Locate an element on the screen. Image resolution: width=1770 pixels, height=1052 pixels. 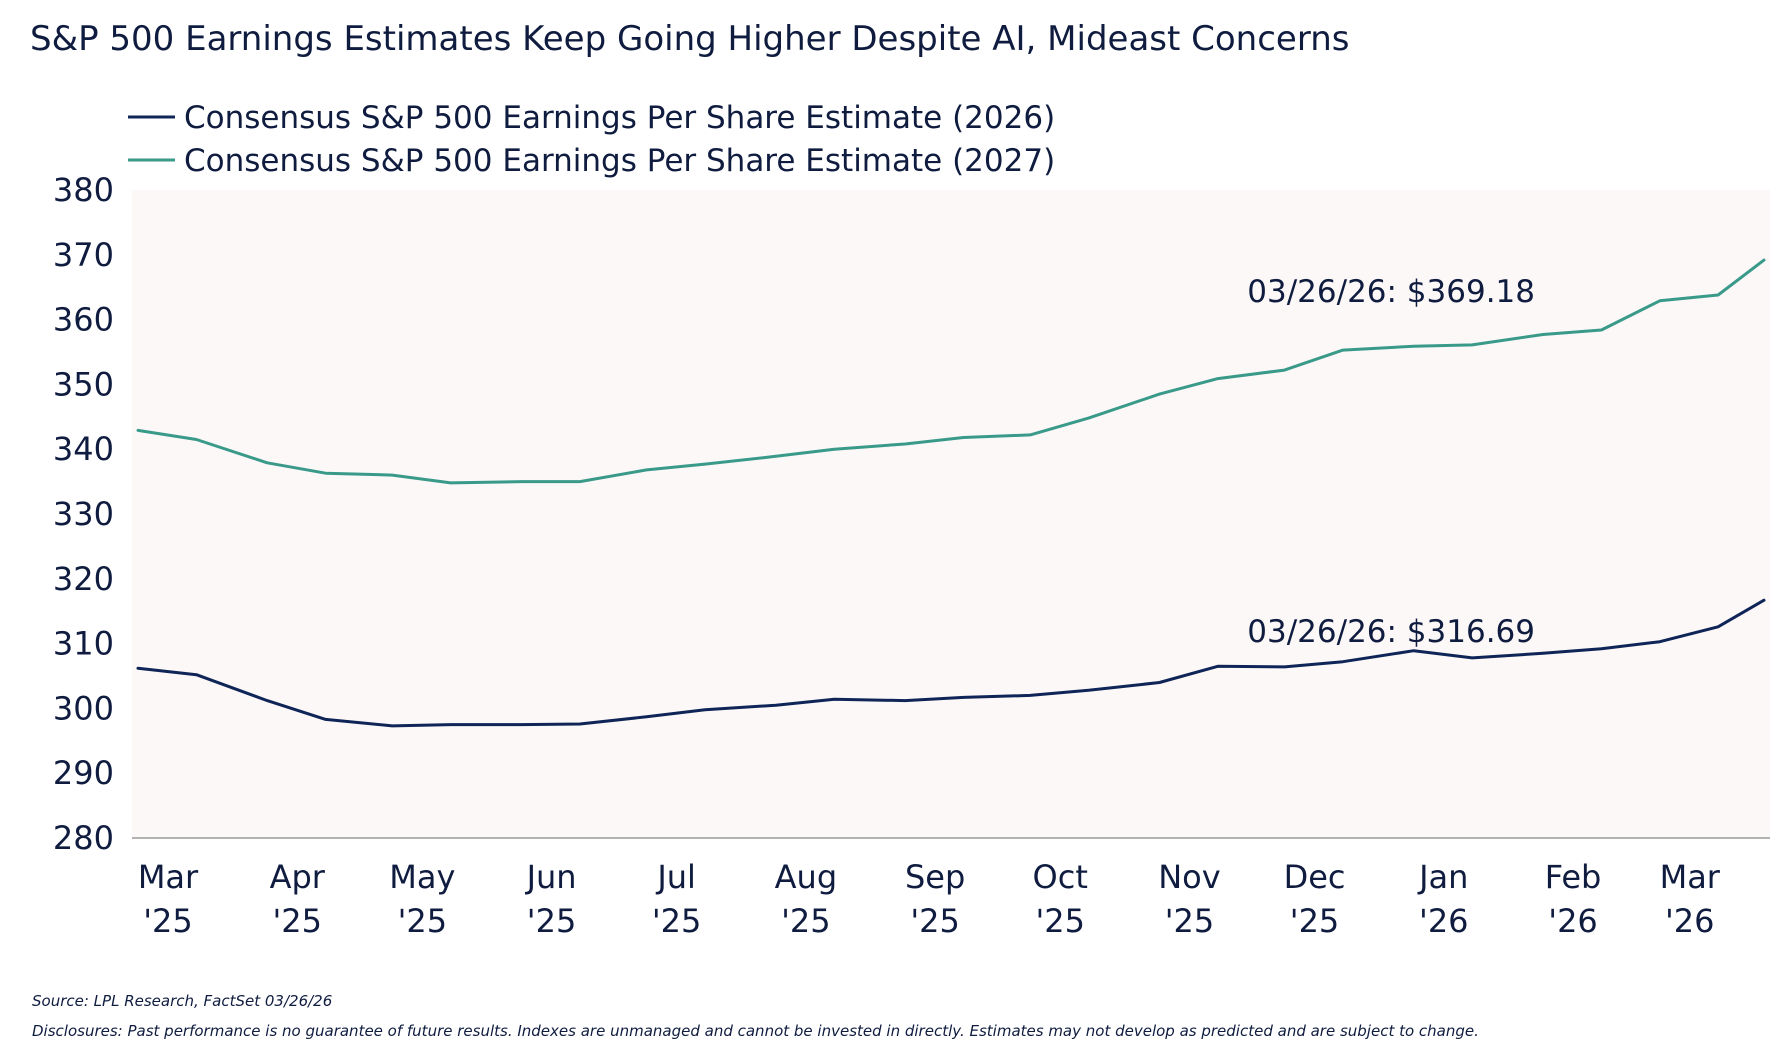
x-tick-month: Jul is located at coordinates (675, 877).